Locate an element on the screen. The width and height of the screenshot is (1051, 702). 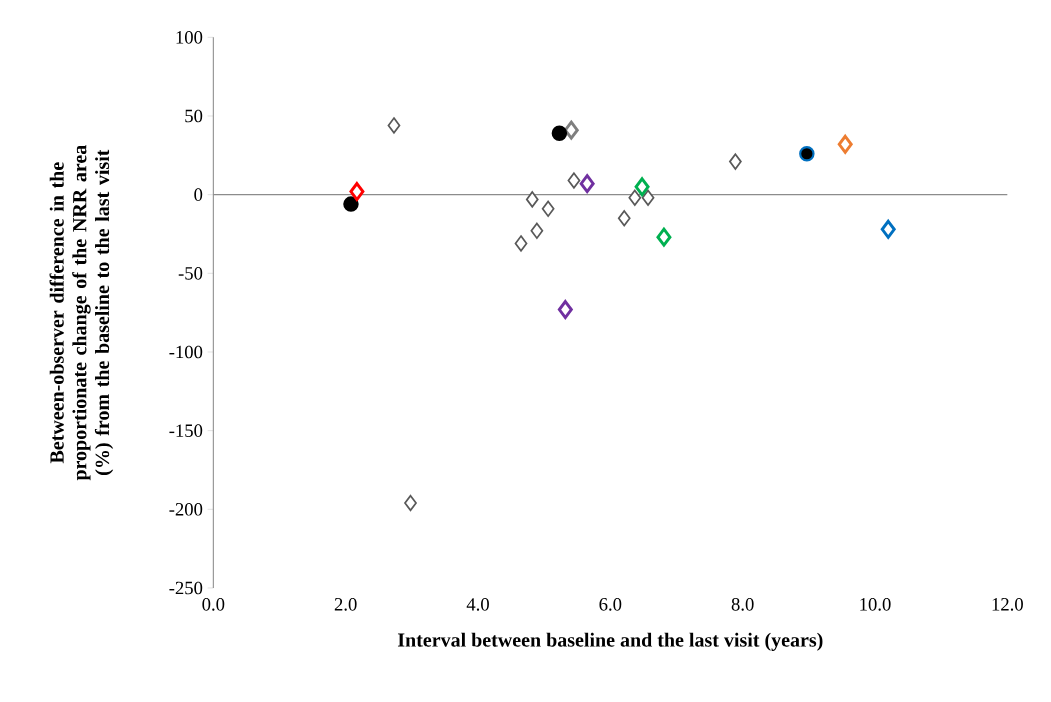
y-tick-label: -150 is located at coordinates (186, 430).